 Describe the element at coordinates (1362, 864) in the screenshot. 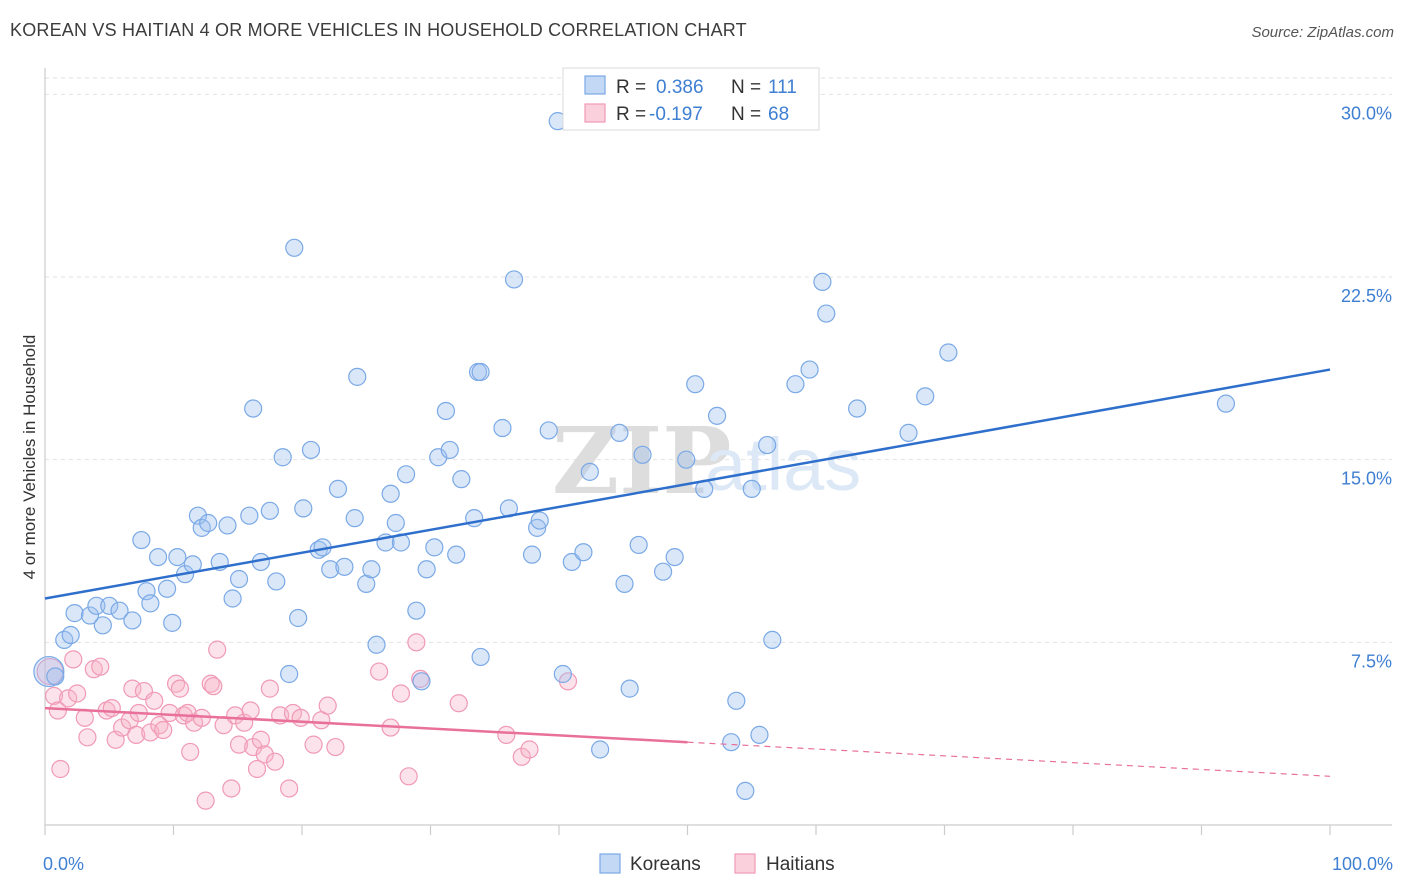

I see `x-tick-label-max: 100.0%` at that location.